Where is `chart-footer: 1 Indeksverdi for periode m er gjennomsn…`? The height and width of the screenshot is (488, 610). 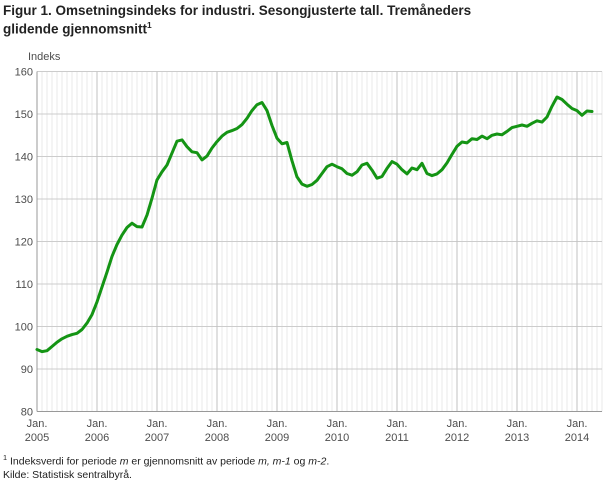
chart-footer: 1 Indeksverdi for periode m er gjennomsn… is located at coordinates (303, 468).